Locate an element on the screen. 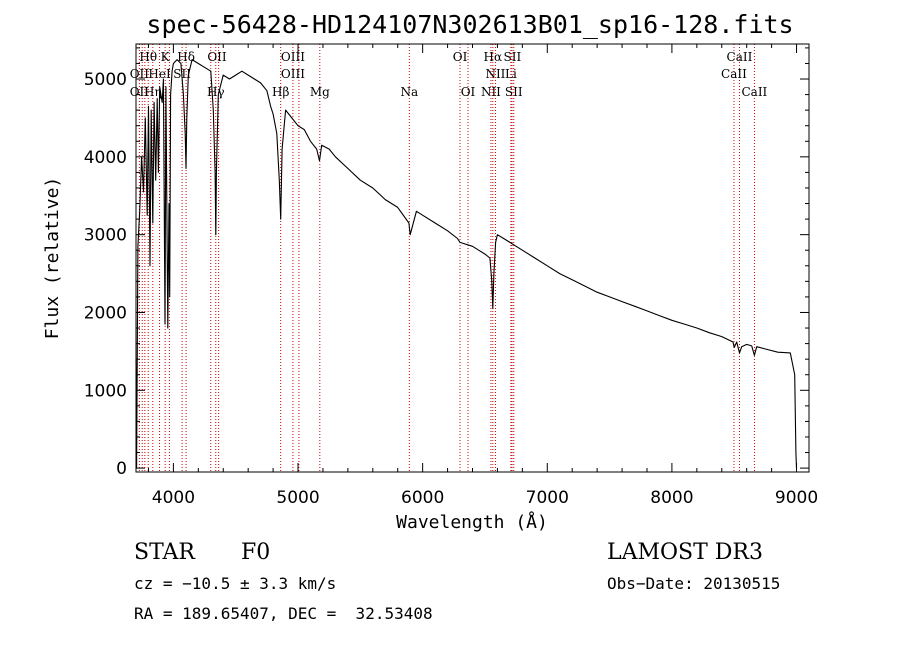 The image size is (900, 649). obs-date: Obs−Date: 20130515 is located at coordinates (694, 583).